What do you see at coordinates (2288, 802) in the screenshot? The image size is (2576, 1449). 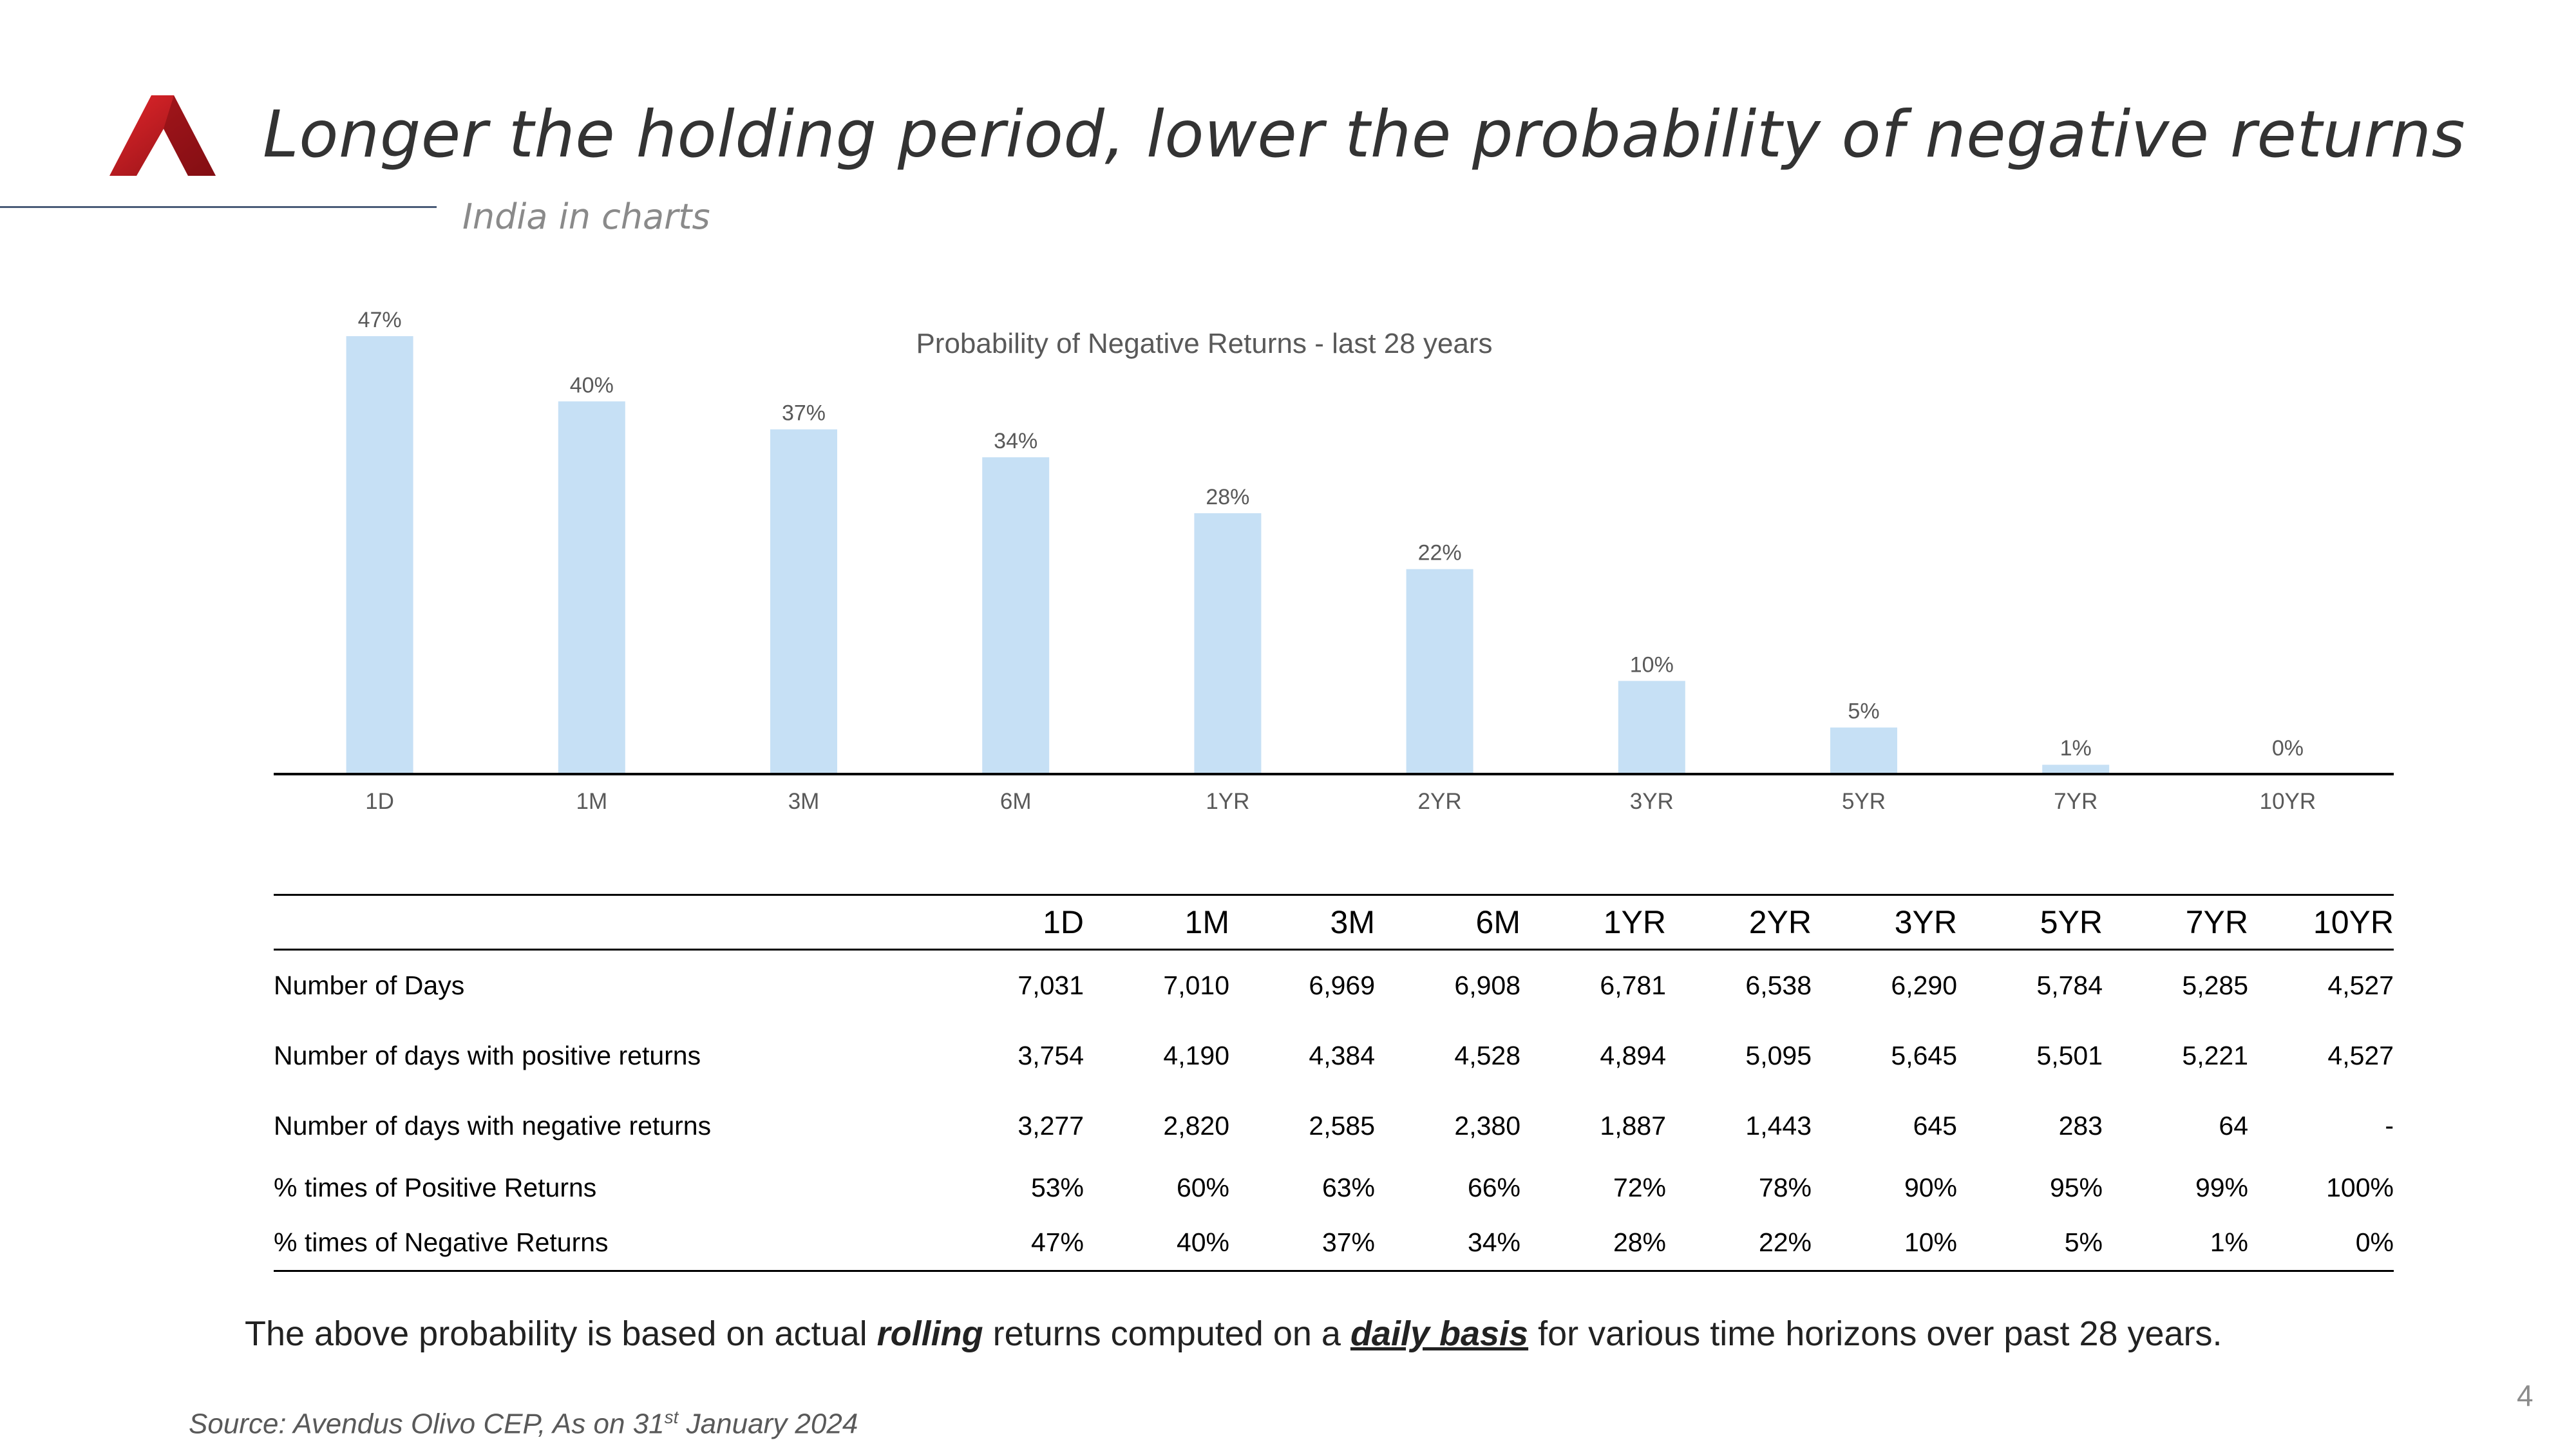 I see `x-tick-label: 10YR` at bounding box center [2288, 802].